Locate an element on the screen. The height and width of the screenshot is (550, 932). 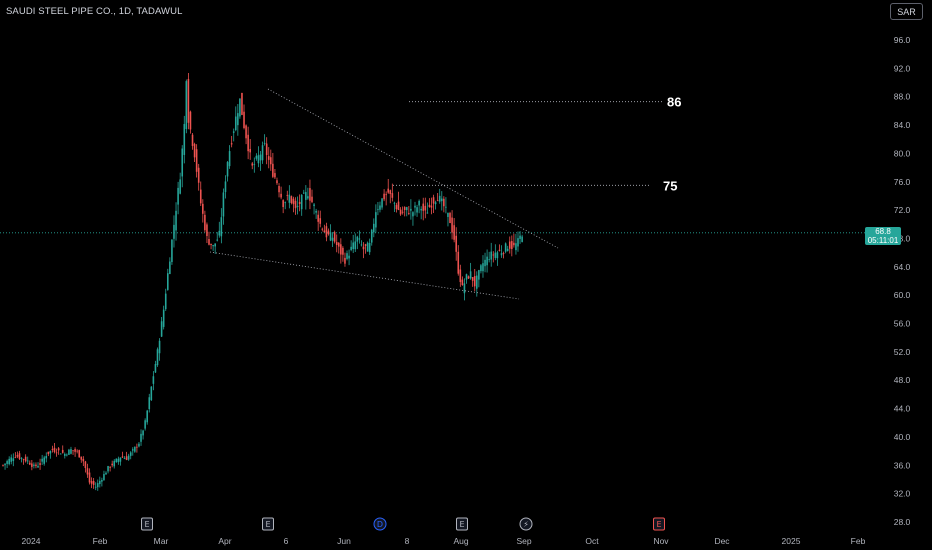
future-earnings-marker: E is located at coordinates (659, 524).